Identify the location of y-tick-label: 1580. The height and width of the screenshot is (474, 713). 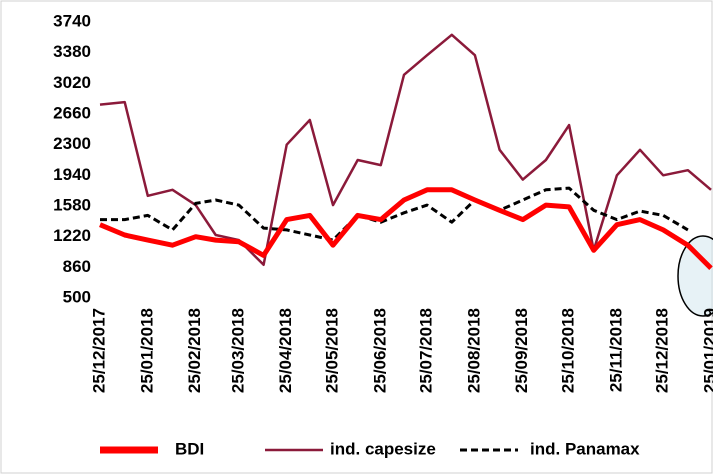
(72, 204).